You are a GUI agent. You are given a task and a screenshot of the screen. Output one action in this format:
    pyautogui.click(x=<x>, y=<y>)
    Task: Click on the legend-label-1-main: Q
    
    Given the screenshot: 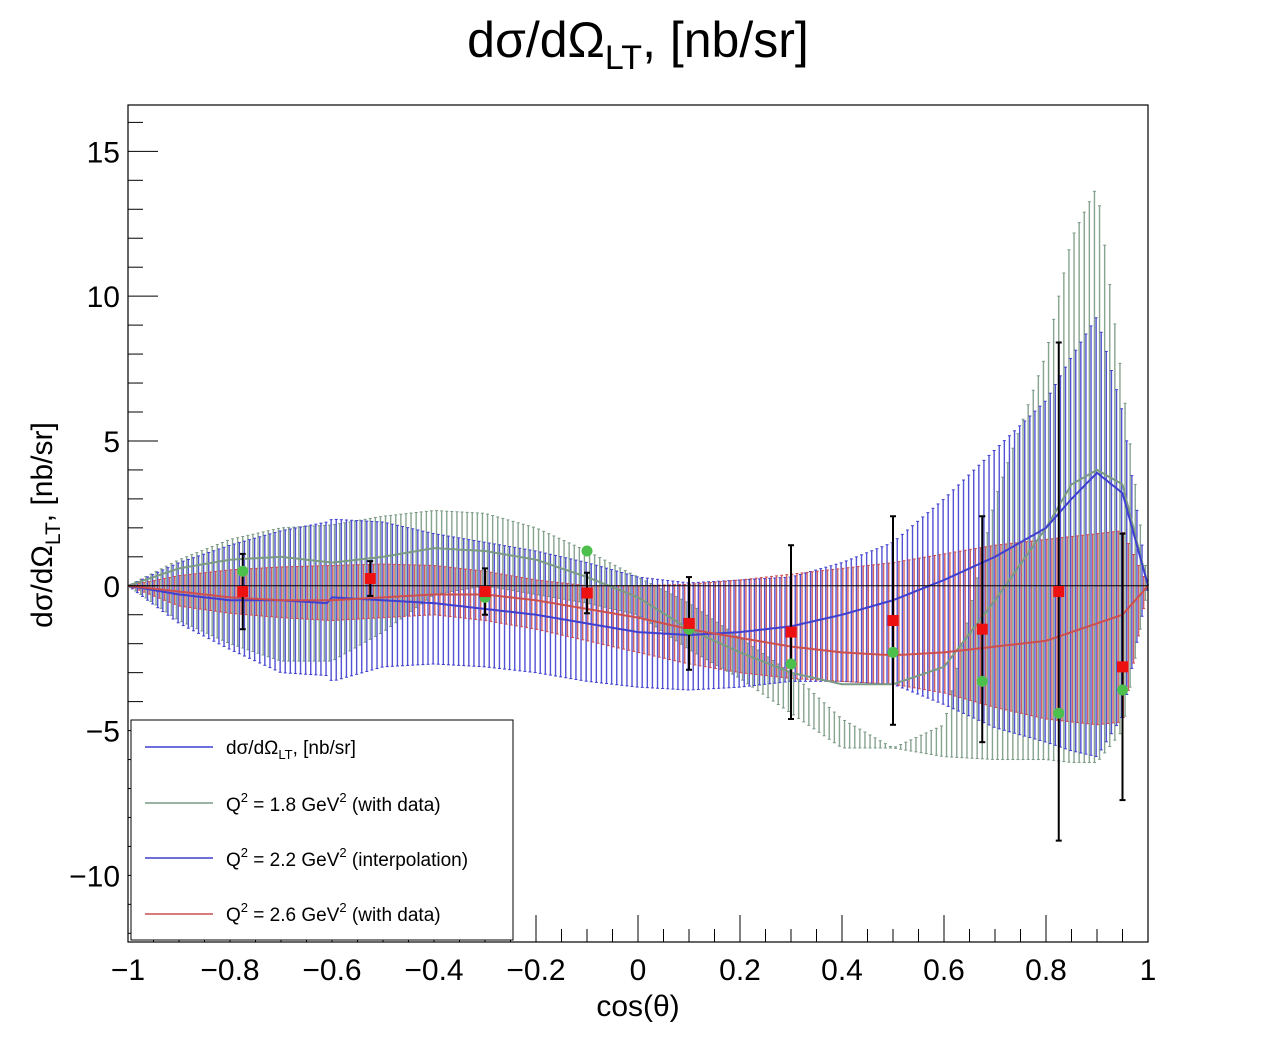 What is the action you would take?
    pyautogui.click(x=233, y=805)
    